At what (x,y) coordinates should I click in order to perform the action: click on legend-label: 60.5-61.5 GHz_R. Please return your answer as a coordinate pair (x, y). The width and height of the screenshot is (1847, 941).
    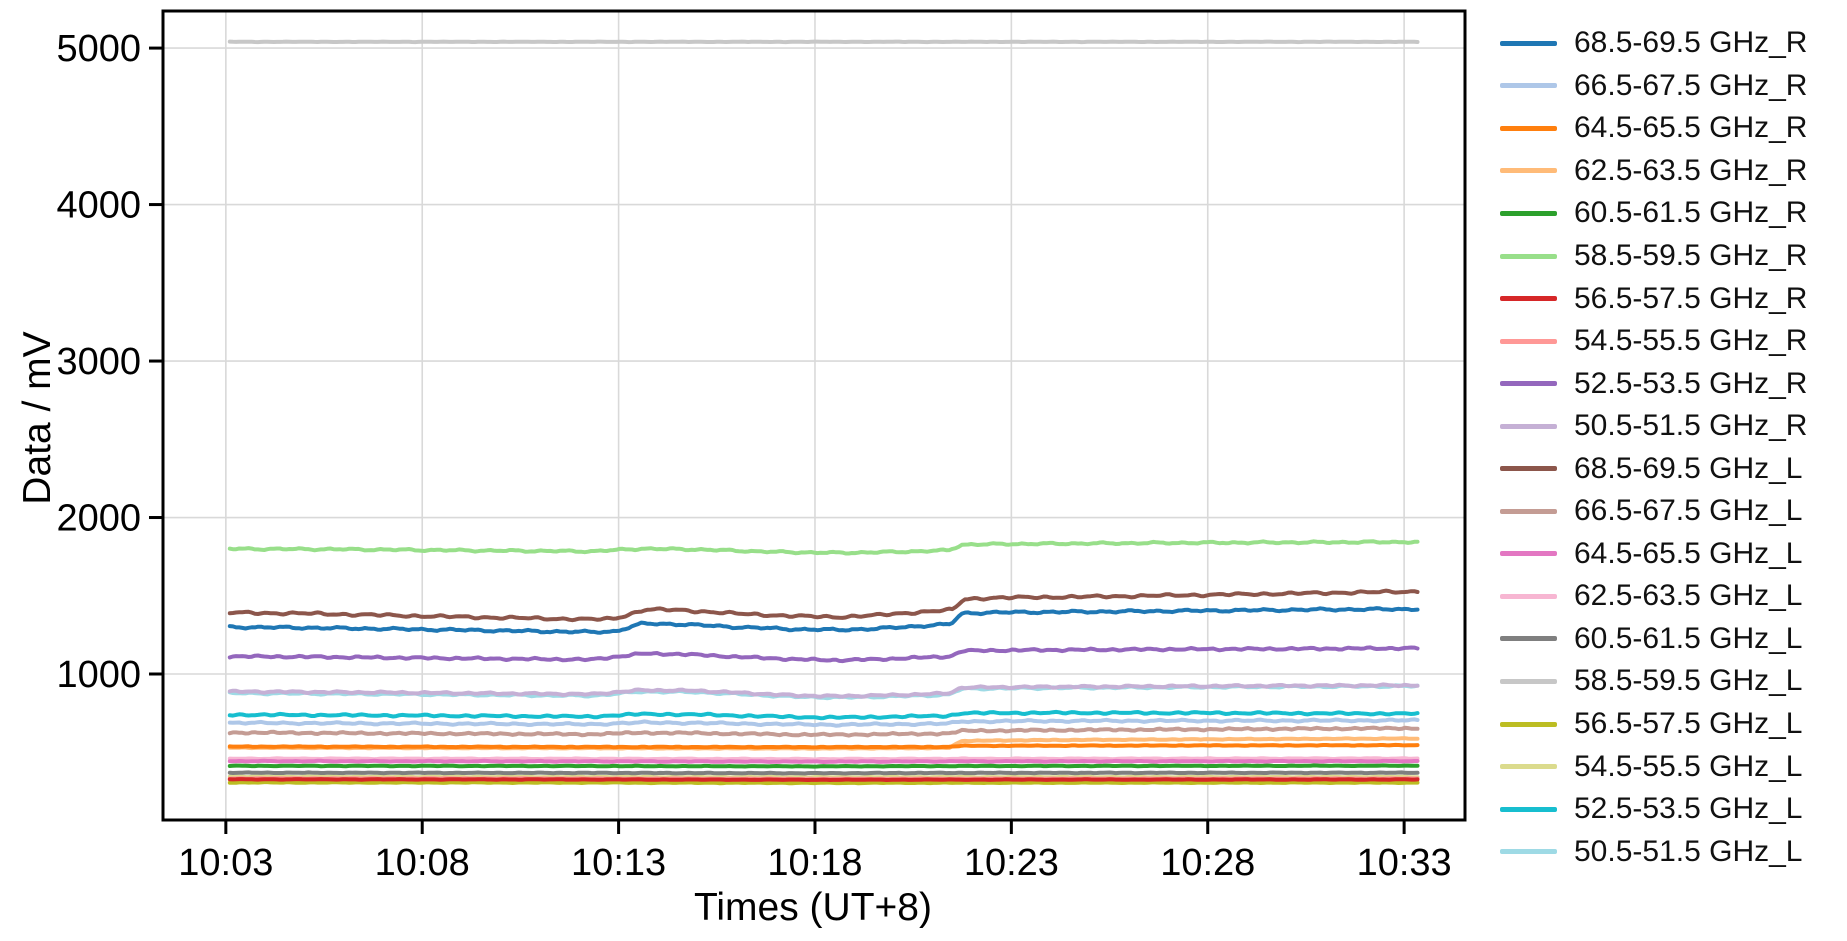
    Looking at the image, I should click on (1691, 213).